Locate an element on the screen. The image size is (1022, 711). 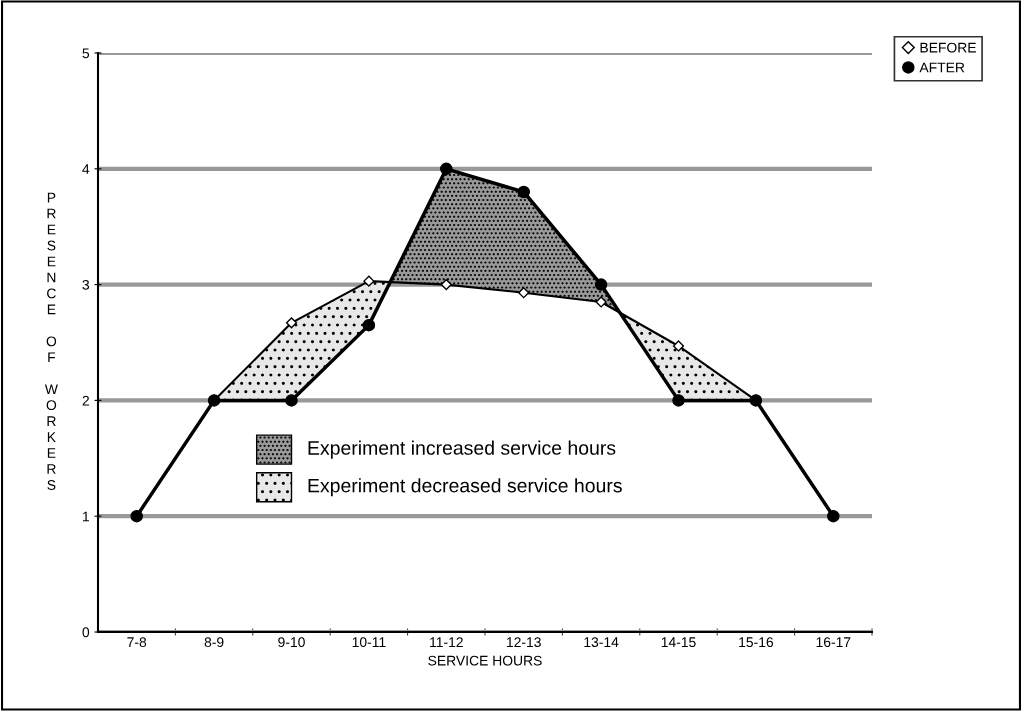
y-tick-label: 1 is located at coordinates (86, 516).